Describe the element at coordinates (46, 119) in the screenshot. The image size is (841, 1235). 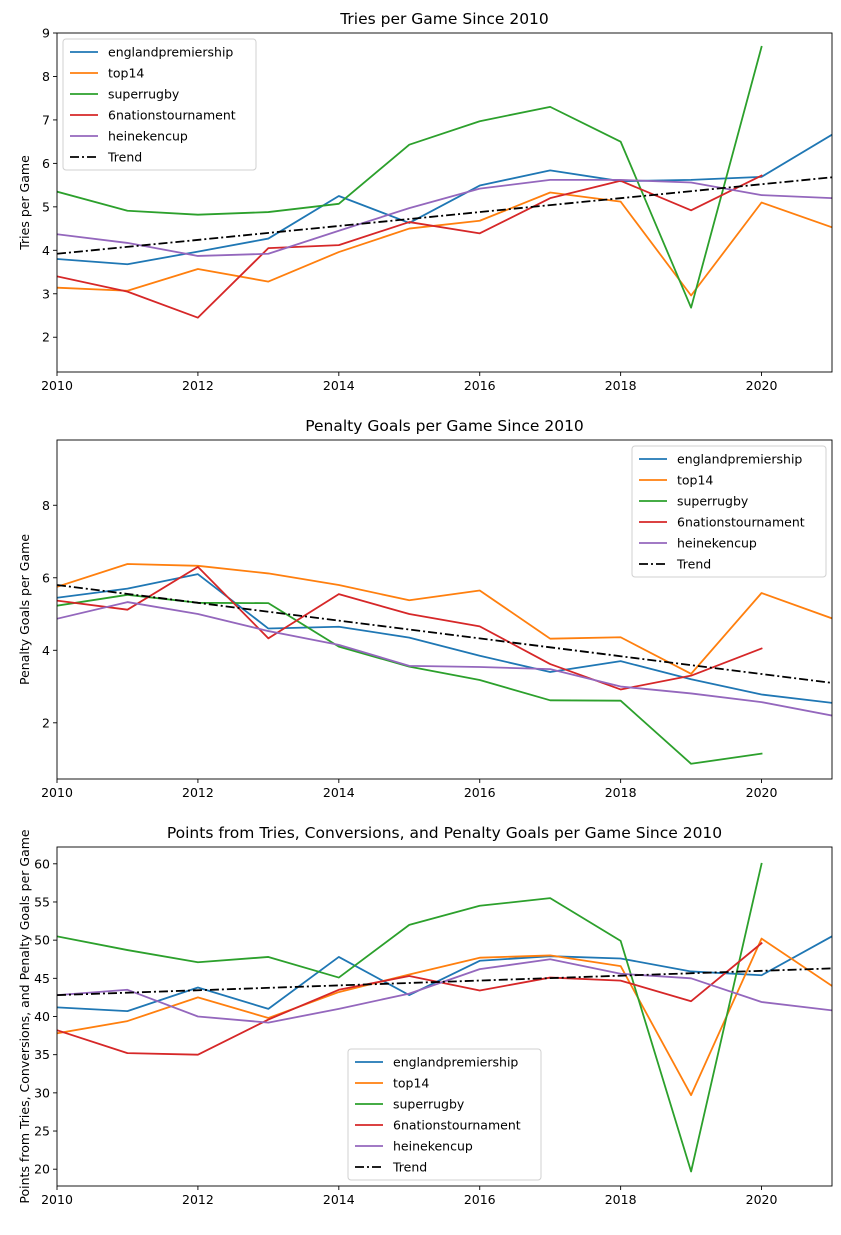
I see `y-tick-label: 7` at that location.